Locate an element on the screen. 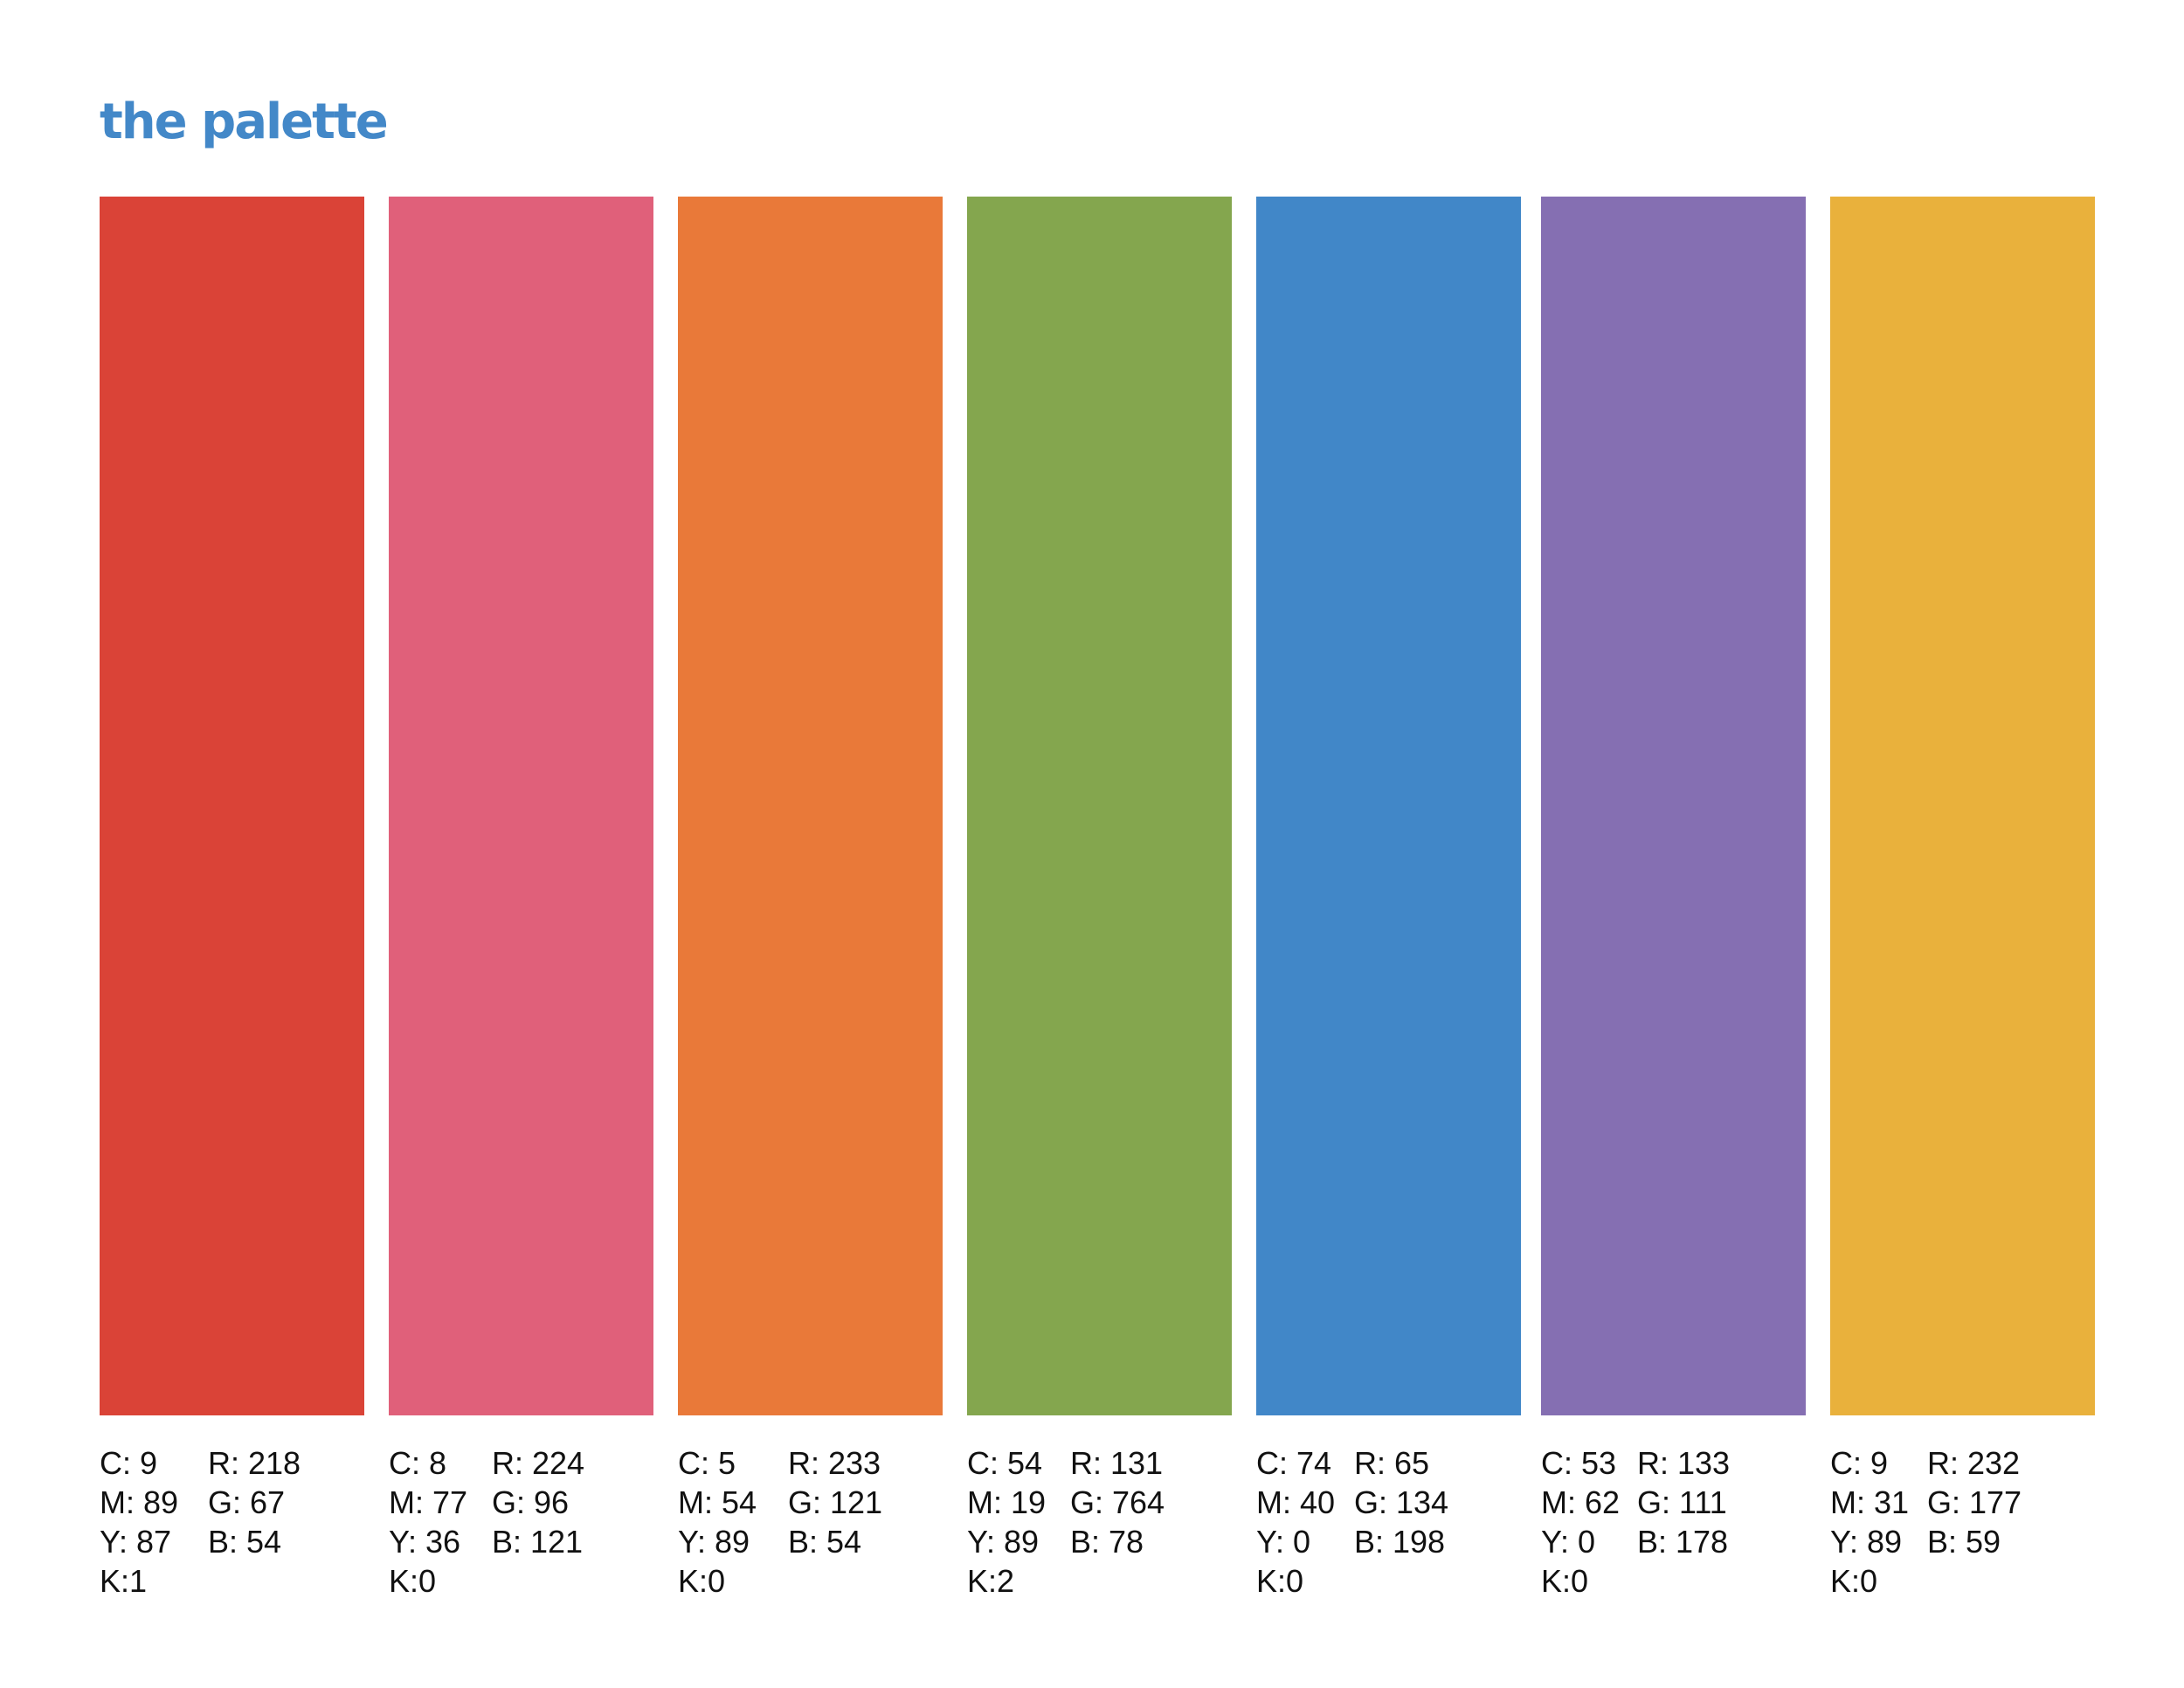 This screenshot has height=1688, width=2184. rgb-red: R: 232 is located at coordinates (1974, 1463).